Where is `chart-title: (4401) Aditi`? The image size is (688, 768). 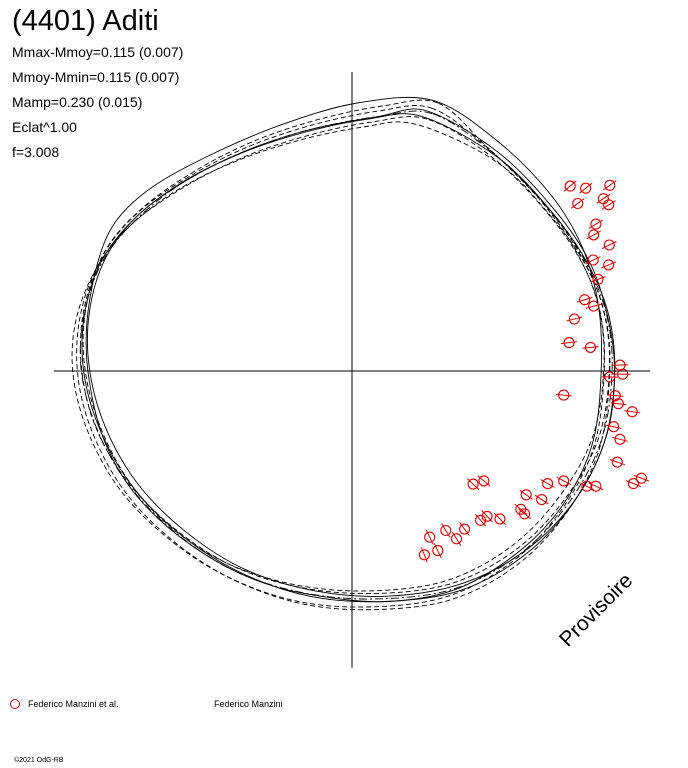
chart-title: (4401) Aditi is located at coordinates (85, 21).